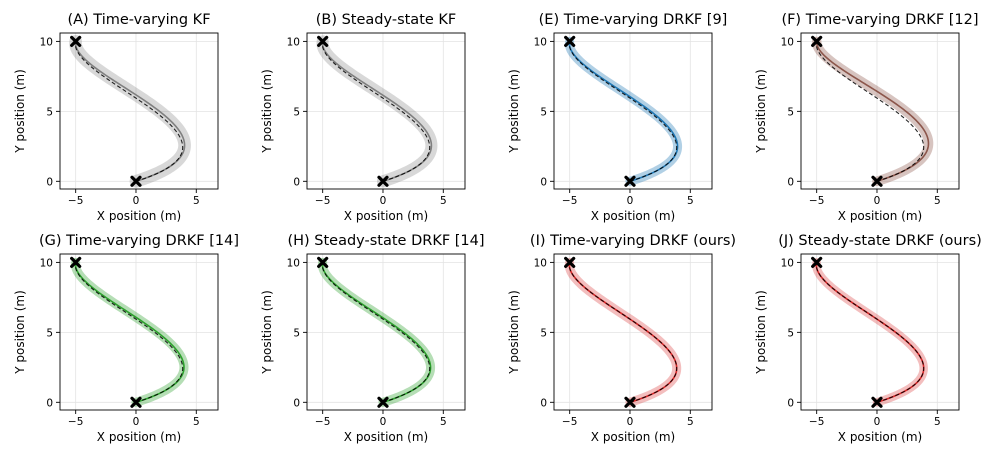 The width and height of the screenshot is (996, 456). I want to click on subplot-title: (E) Time-varying DRKF [9], so click(633, 20).